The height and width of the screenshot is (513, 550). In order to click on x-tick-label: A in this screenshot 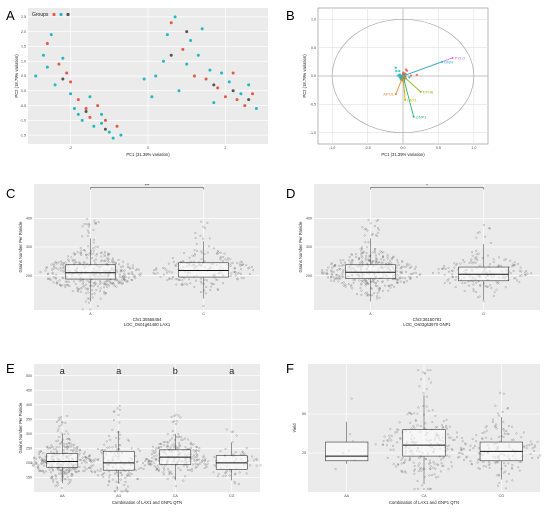, I will do `click(370, 314)`.